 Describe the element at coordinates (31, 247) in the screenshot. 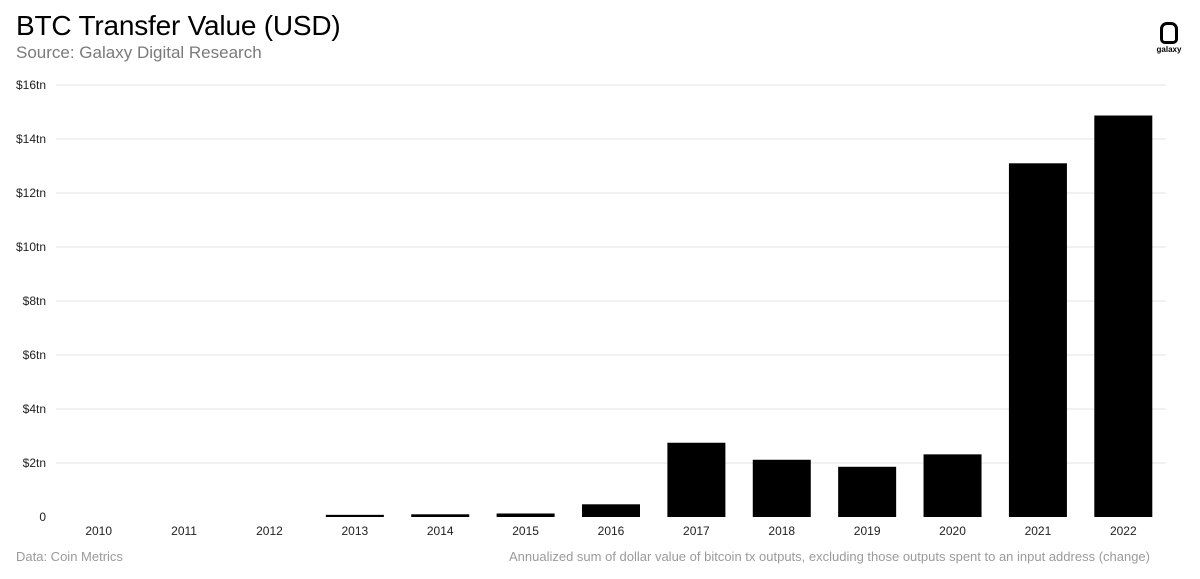

I see `y-tick-label: $10tn` at that location.